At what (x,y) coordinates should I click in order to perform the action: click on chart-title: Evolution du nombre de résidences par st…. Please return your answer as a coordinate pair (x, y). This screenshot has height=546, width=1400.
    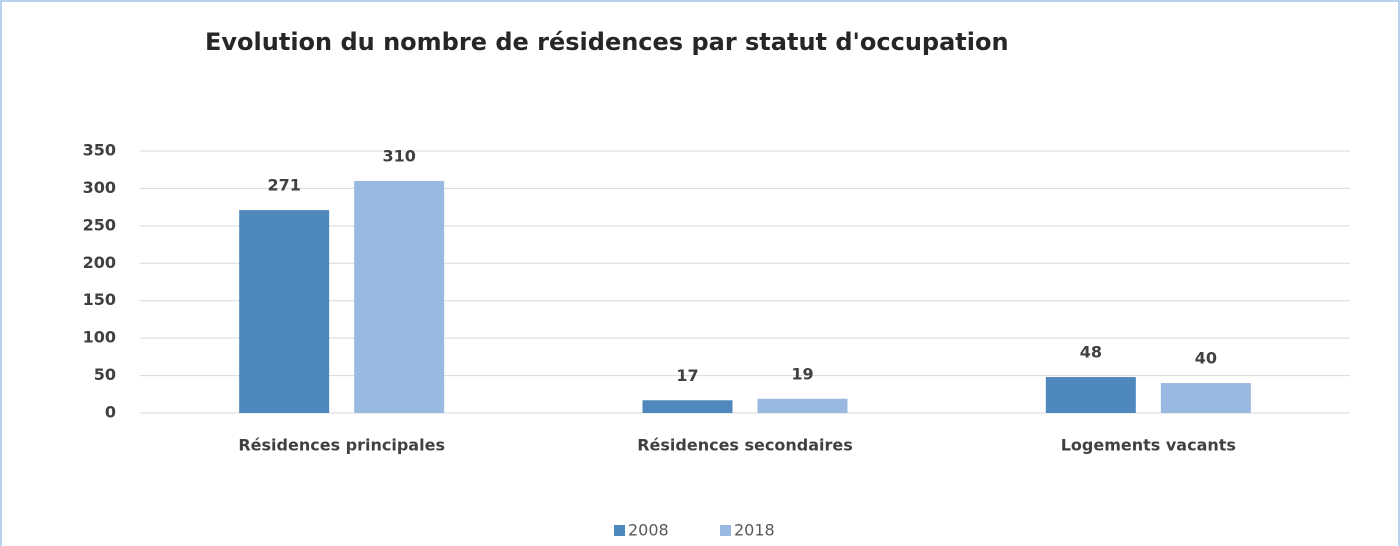
    Looking at the image, I should click on (607, 42).